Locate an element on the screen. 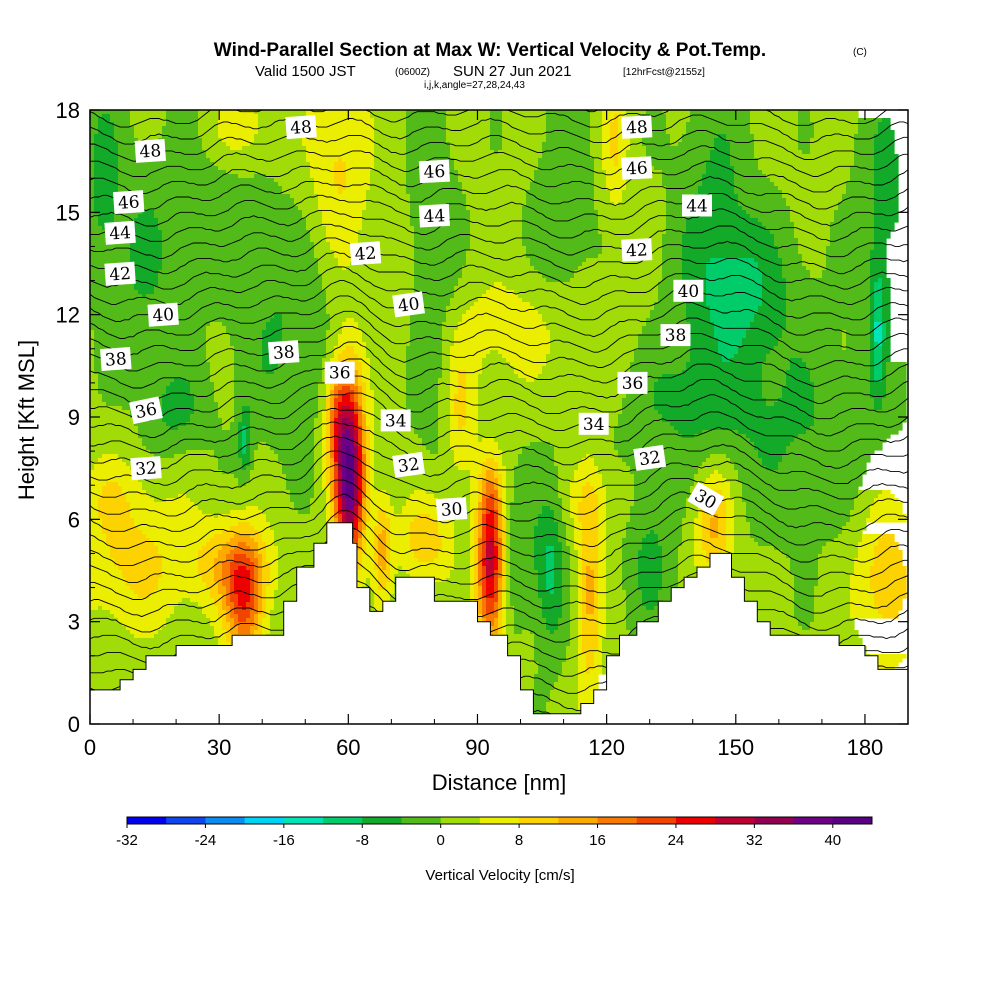  colorbar-tick-label: 24 is located at coordinates (676, 840).